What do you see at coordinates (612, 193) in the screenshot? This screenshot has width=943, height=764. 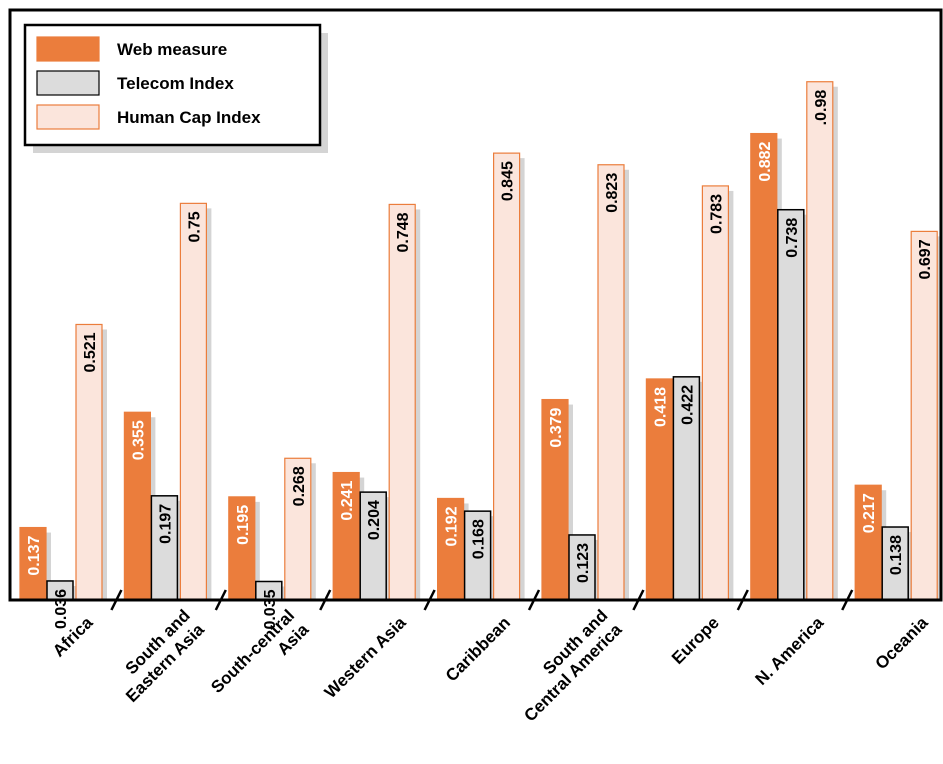 I see `bar-value-label-2-5: 0.823` at bounding box center [612, 193].